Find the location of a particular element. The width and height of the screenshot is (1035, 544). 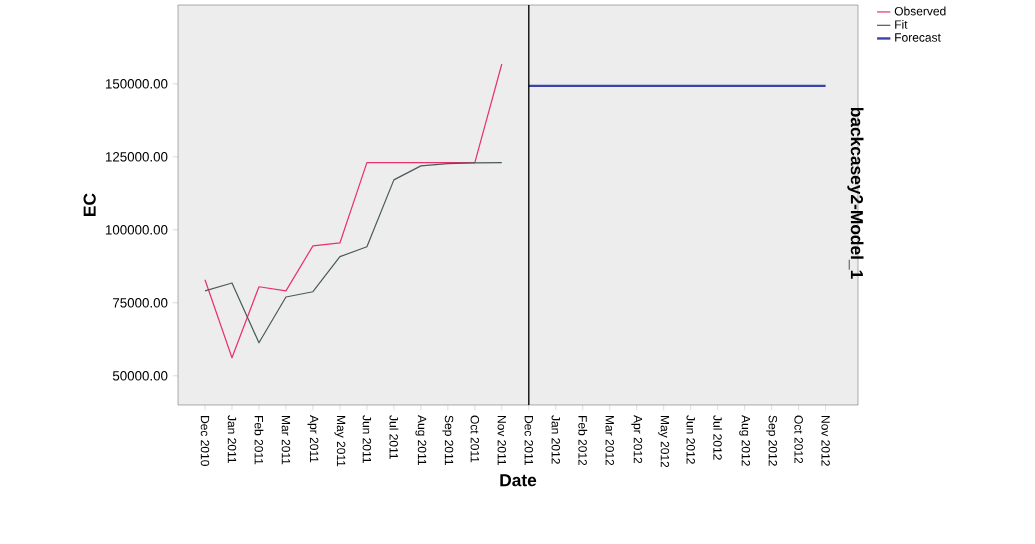

x-tick-label: Feb 2012 is located at coordinates (583, 441).